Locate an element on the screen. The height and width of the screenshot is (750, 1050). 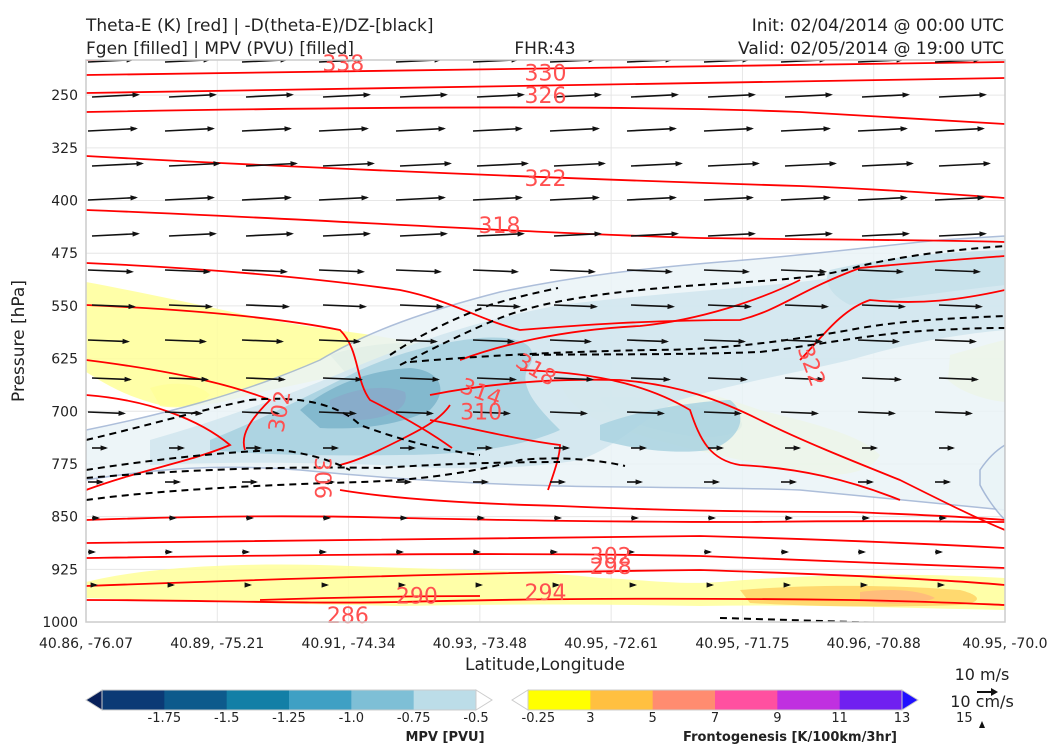
theta-e-contour-label: 290 is located at coordinates (417, 596).